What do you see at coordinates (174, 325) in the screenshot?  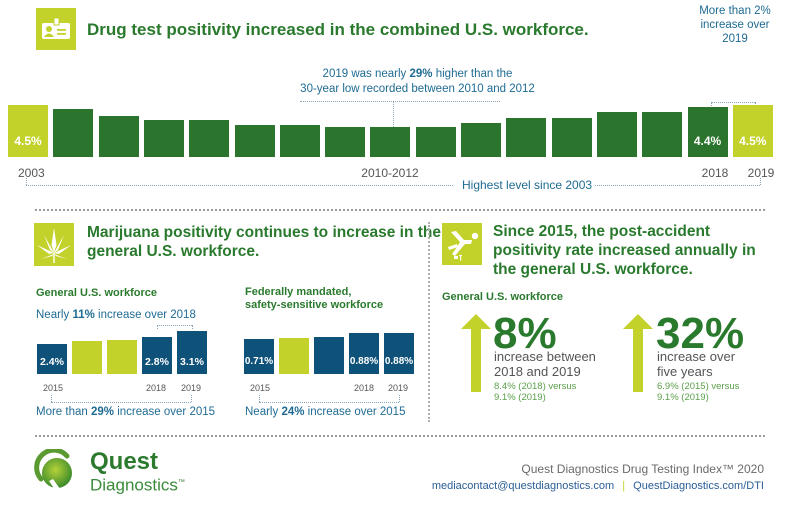 I see `general-top-bracket` at bounding box center [174, 325].